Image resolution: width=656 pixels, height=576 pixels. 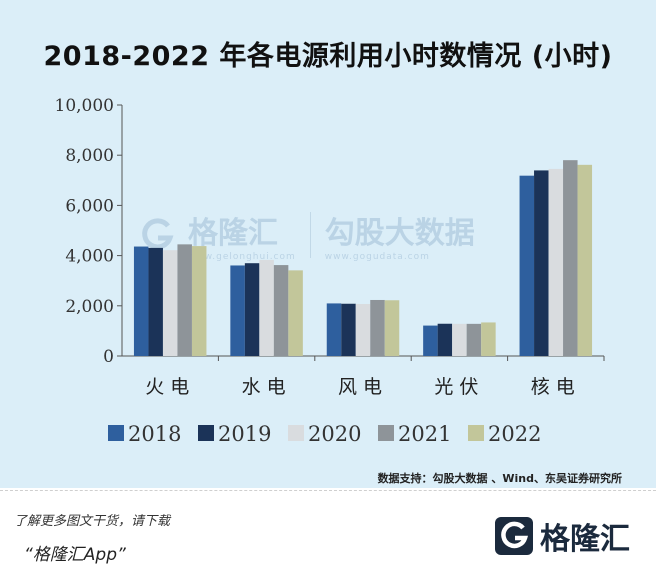 I want to click on chart-title: 2018-2022 年各电源利用小时数情况 (小时), so click(x=328, y=56).